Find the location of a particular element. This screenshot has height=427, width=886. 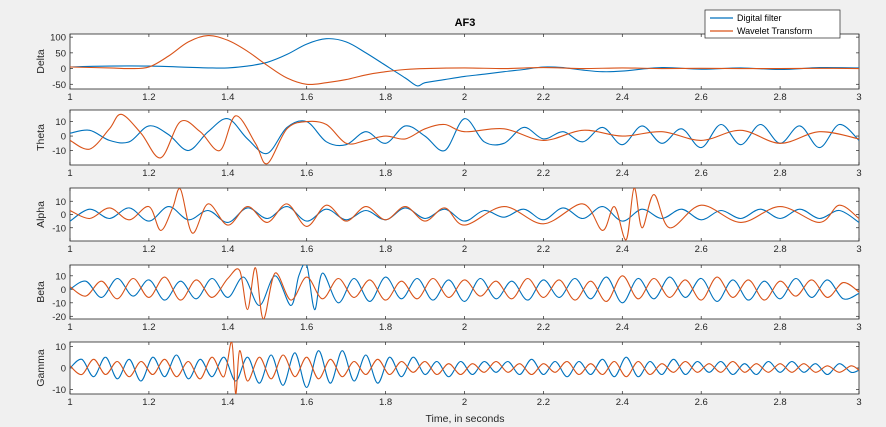

delta-axes-box is located at coordinates (464, 61).